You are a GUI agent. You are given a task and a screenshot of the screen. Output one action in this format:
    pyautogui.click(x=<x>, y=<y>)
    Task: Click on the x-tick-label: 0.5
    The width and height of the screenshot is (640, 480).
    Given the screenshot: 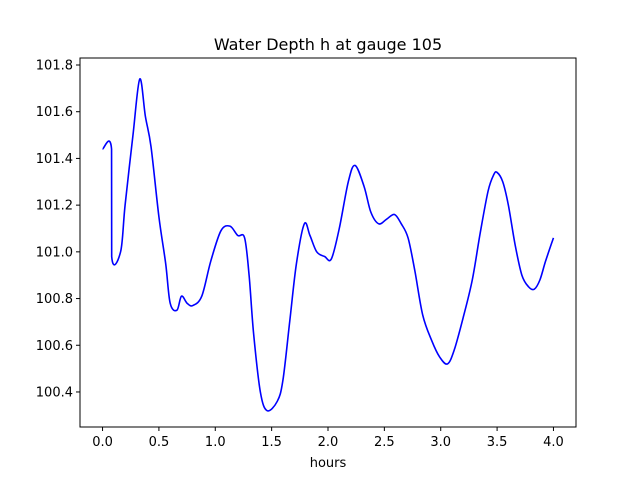 What is the action you would take?
    pyautogui.click(x=159, y=442)
    